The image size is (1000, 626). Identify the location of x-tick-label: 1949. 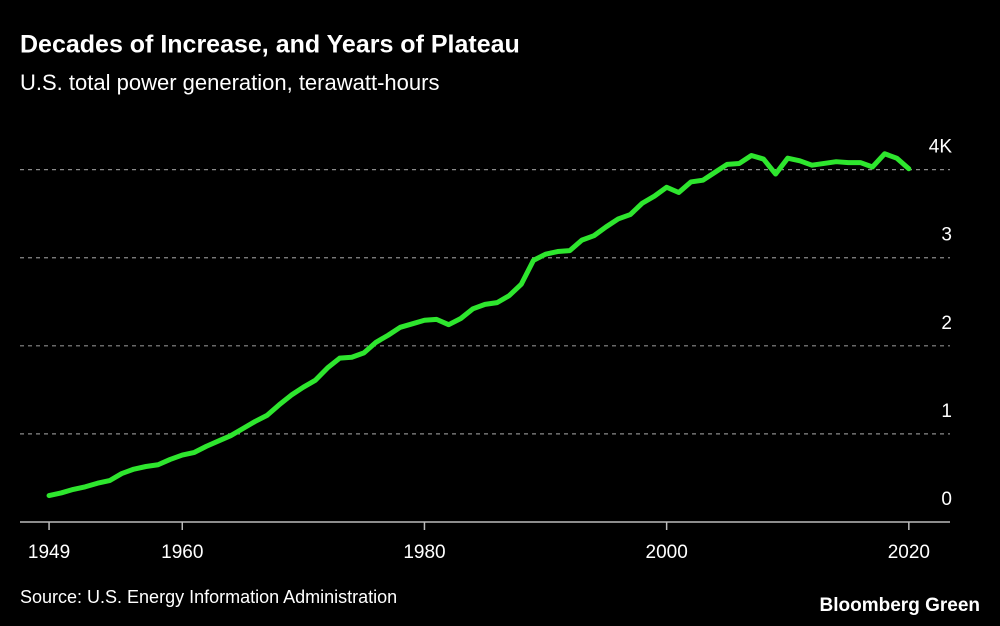
(49, 552).